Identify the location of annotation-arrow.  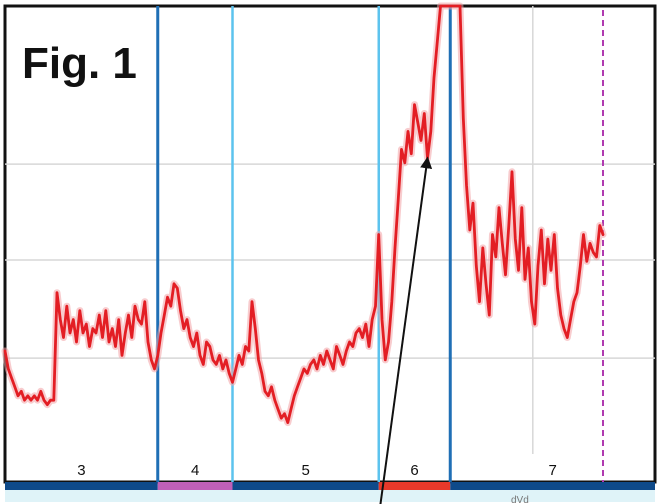
(406, 330).